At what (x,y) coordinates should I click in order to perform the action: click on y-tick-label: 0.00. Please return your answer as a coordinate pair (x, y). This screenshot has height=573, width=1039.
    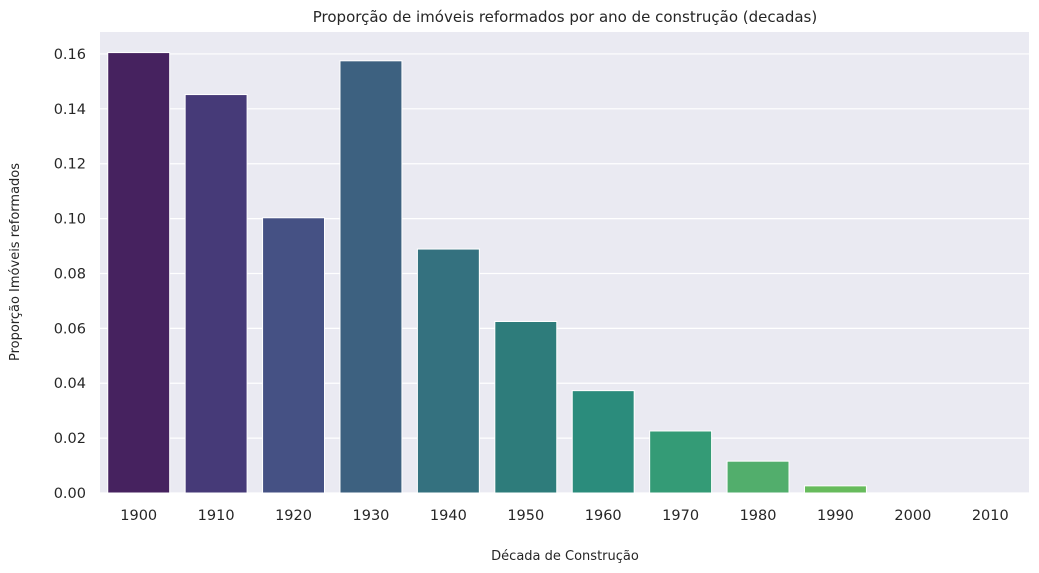
    Looking at the image, I should click on (70, 494).